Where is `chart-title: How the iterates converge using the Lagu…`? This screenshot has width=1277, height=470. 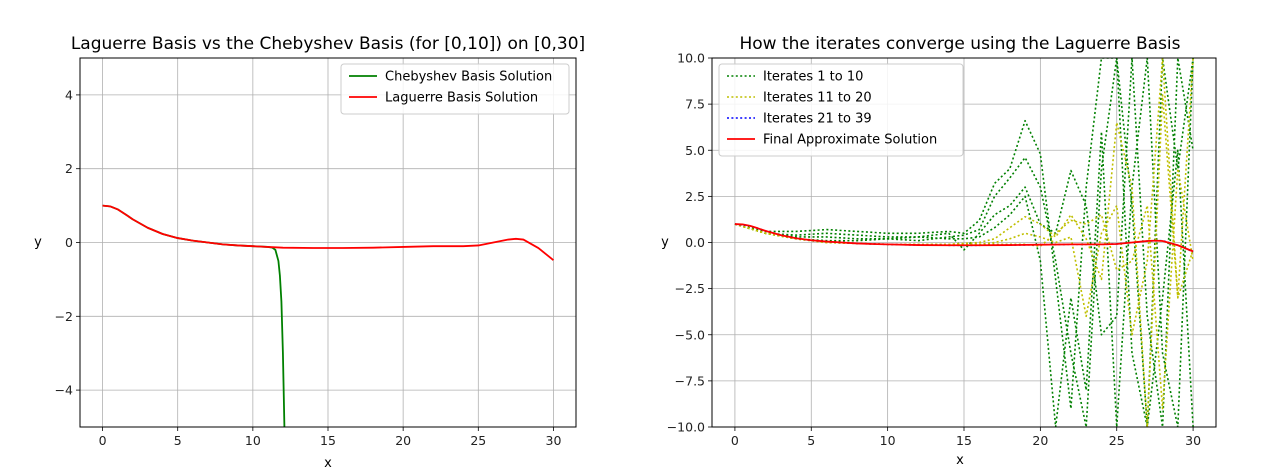 chart-title: How the iterates converge using the Lagu… is located at coordinates (959, 44).